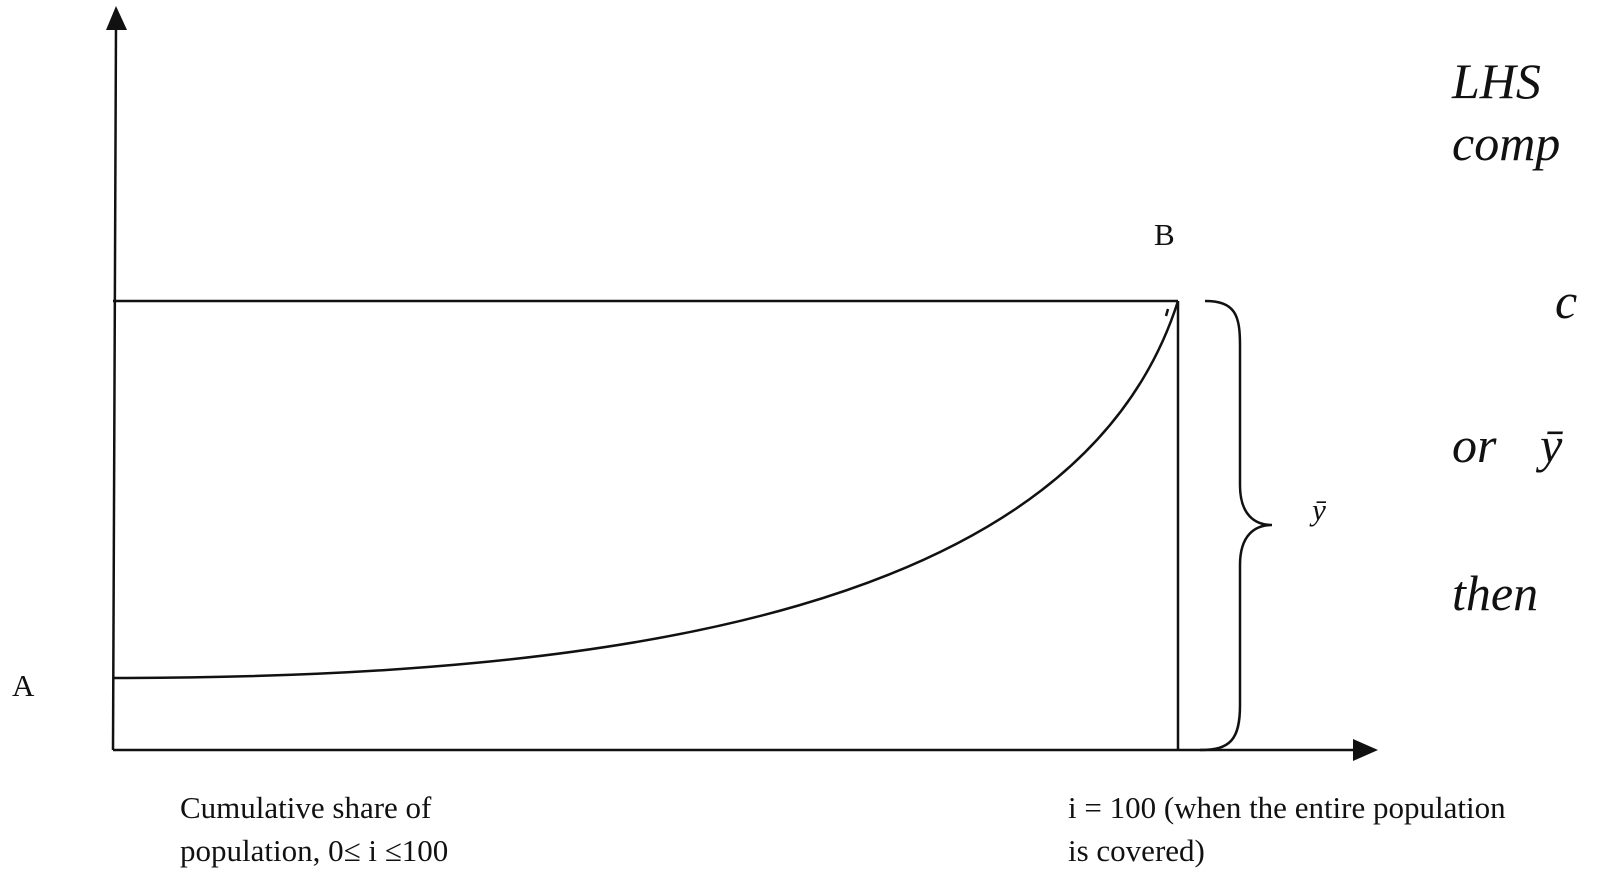  Describe the element at coordinates (1287, 807) in the screenshot. I see `end-label: i = 100 (when the entire population` at that location.